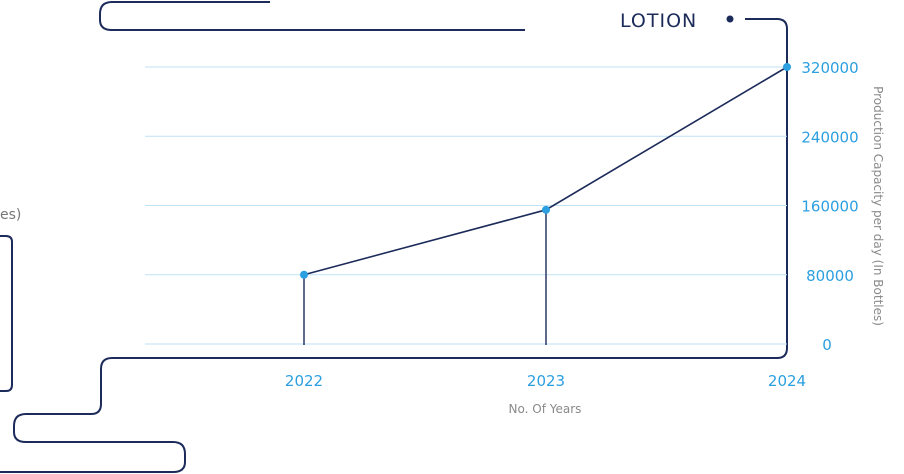  Describe the element at coordinates (6, 313) in the screenshot. I see `left-panel-edge` at that location.